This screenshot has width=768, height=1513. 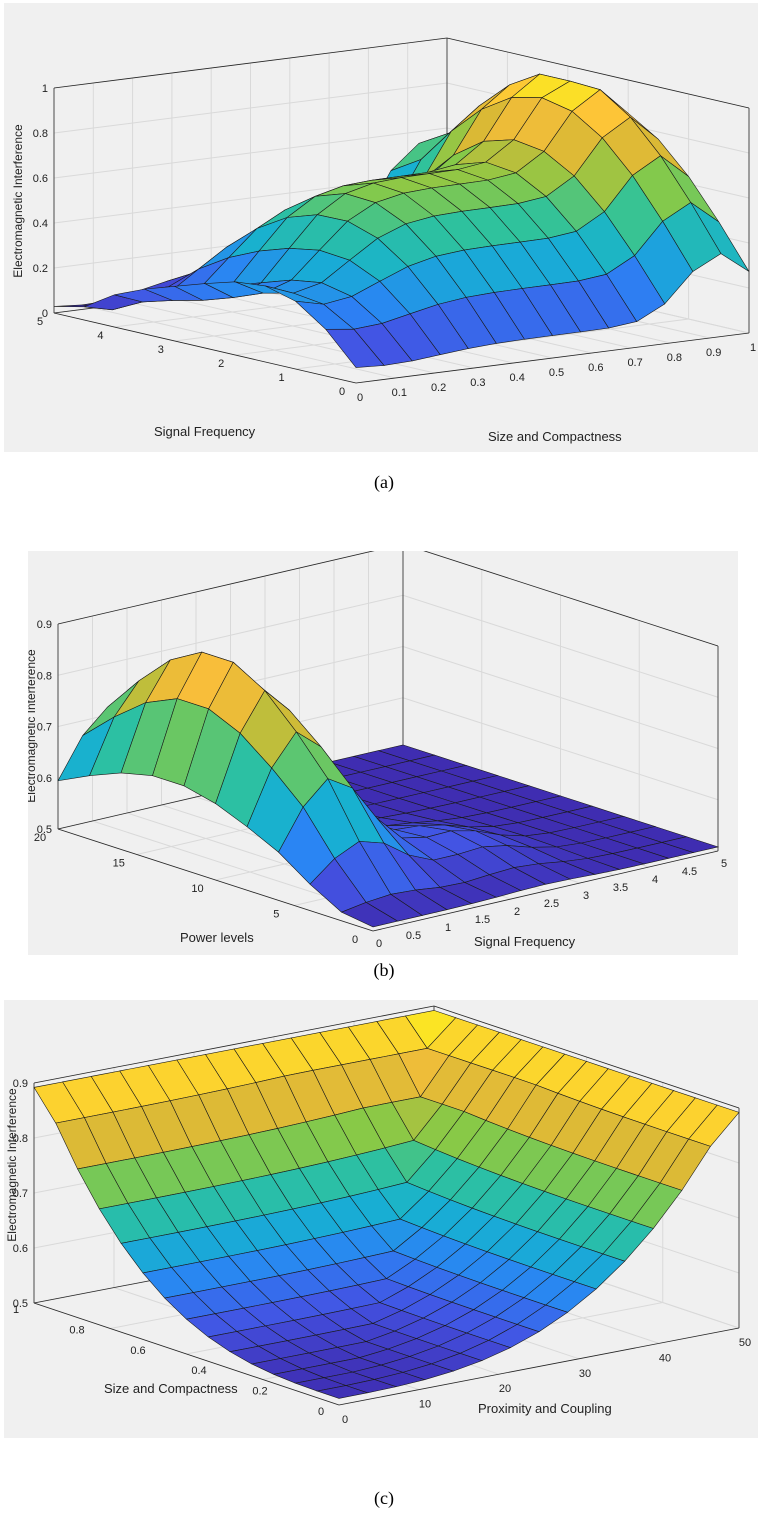 What do you see at coordinates (12, 1165) in the screenshot?
I see `z-axis-label-c: Electromagnetic Interference` at bounding box center [12, 1165].